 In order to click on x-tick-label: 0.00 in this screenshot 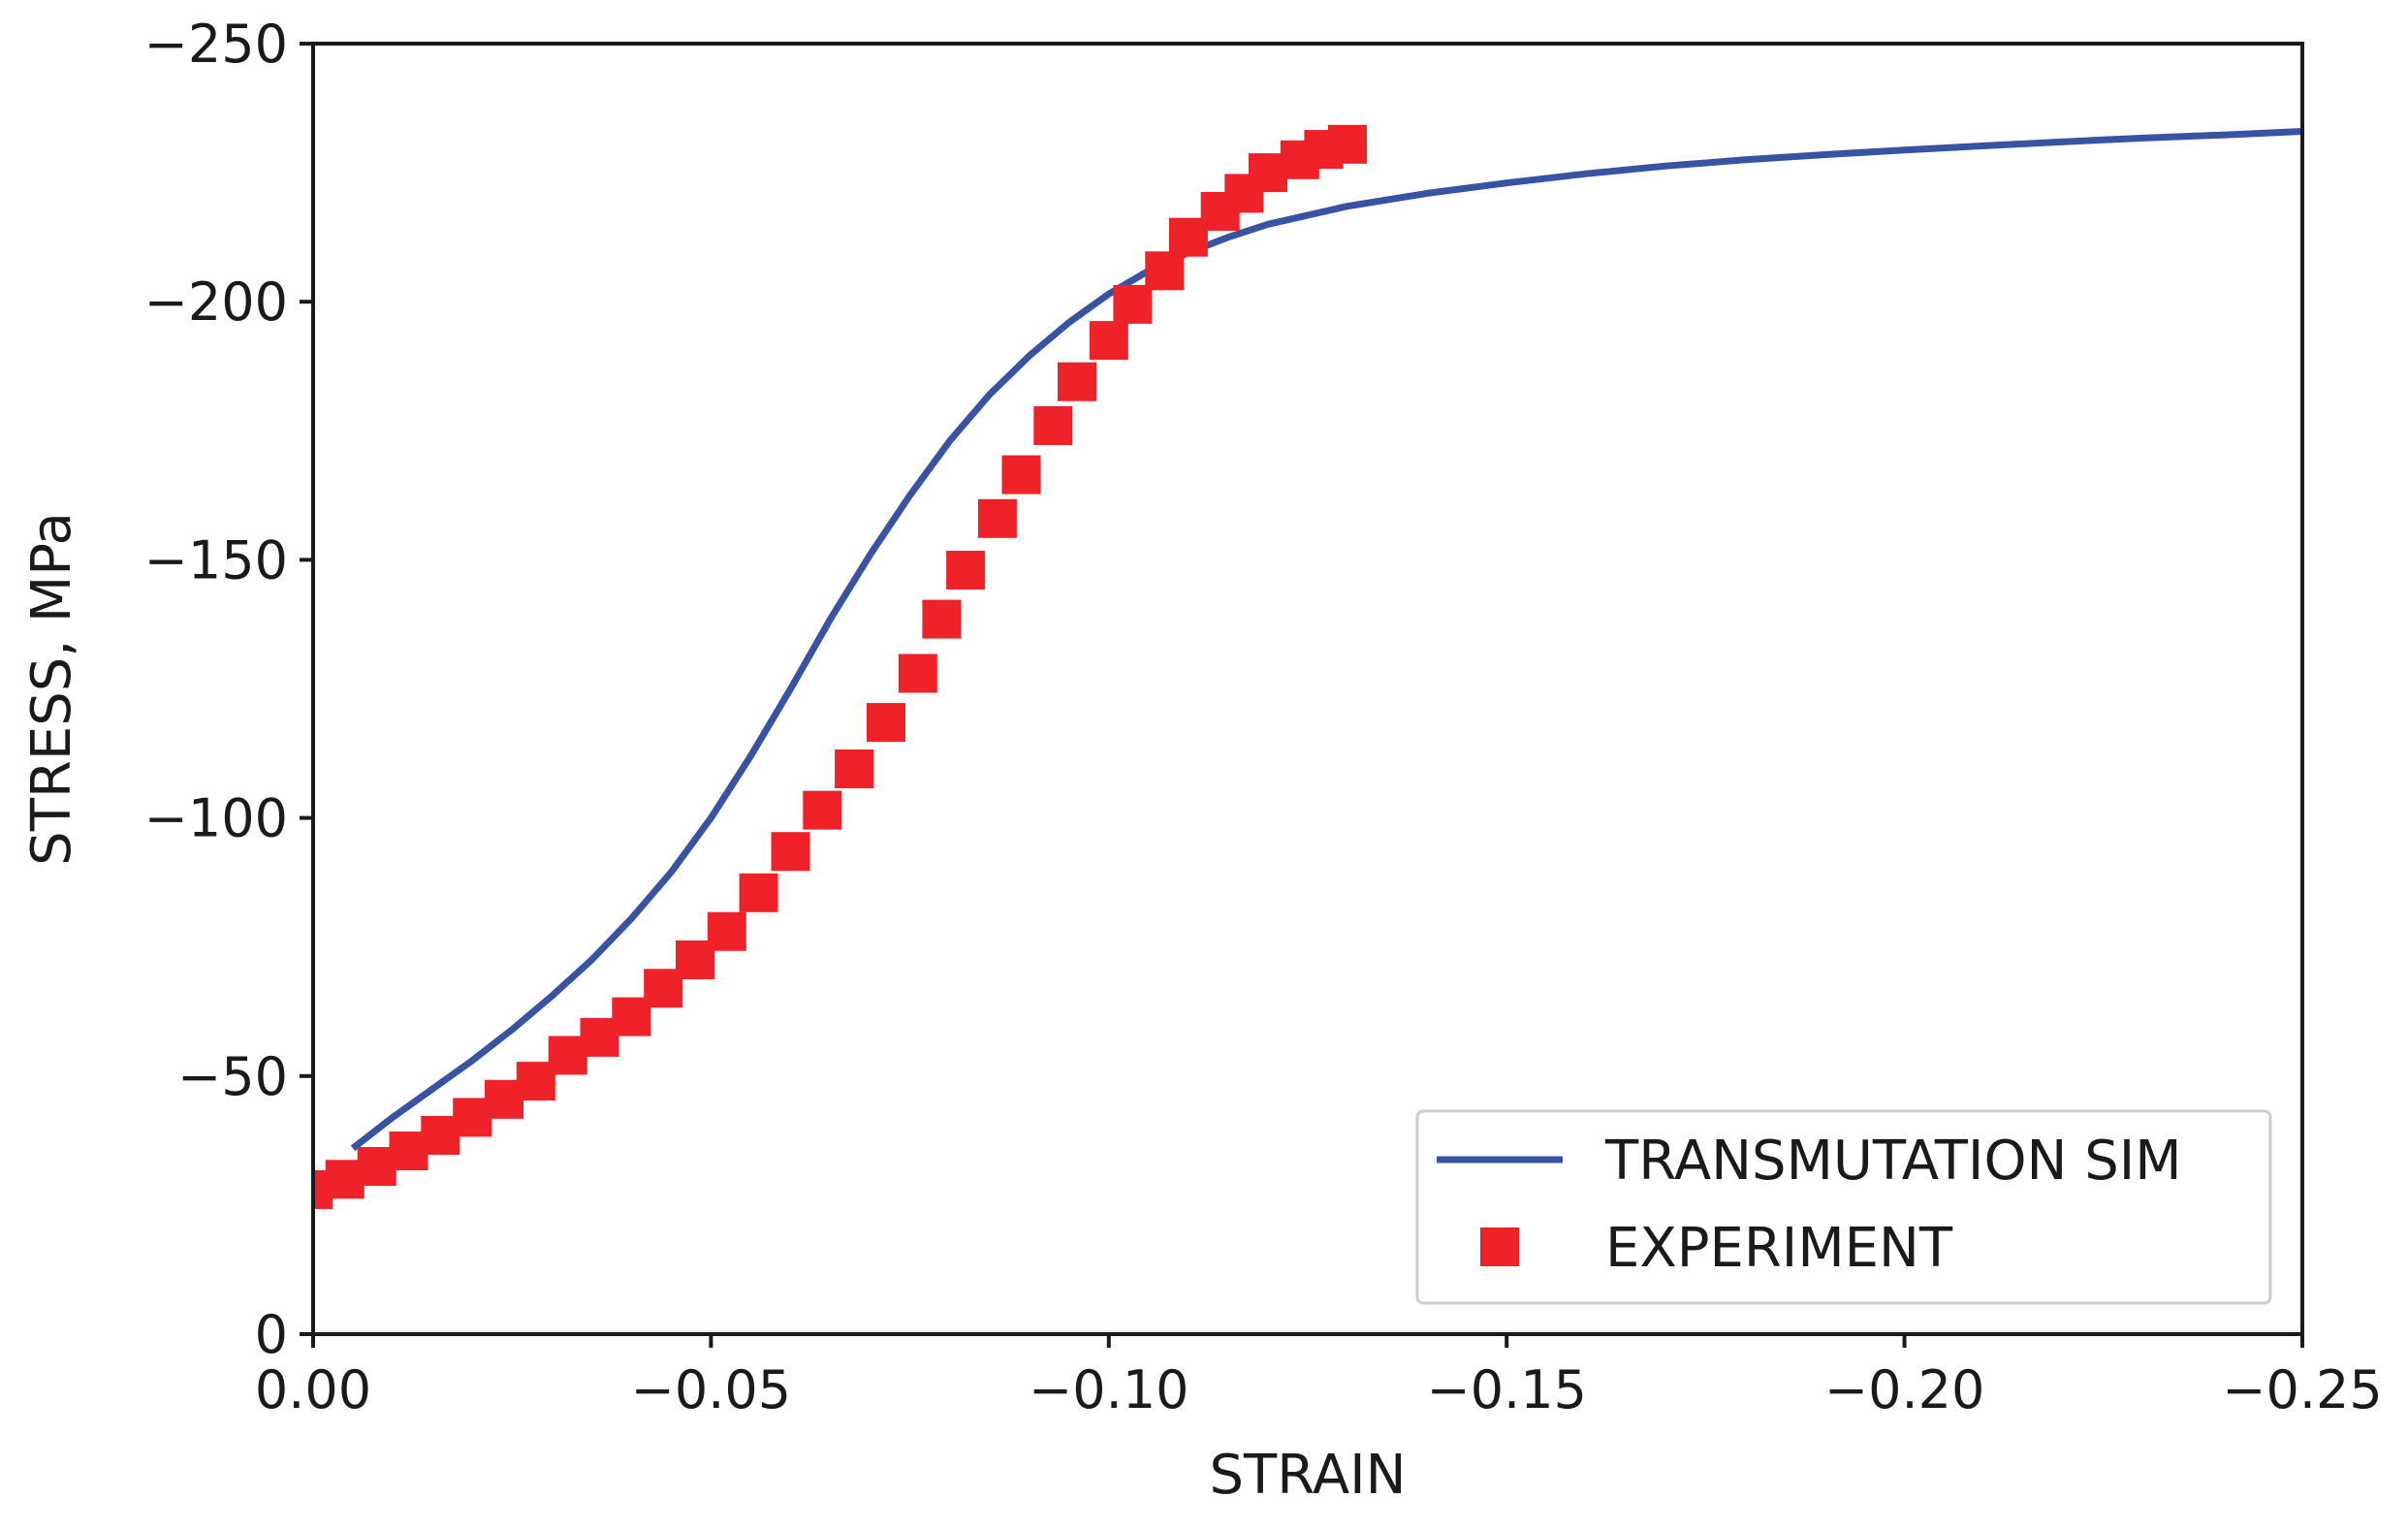, I will do `click(313, 1389)`.